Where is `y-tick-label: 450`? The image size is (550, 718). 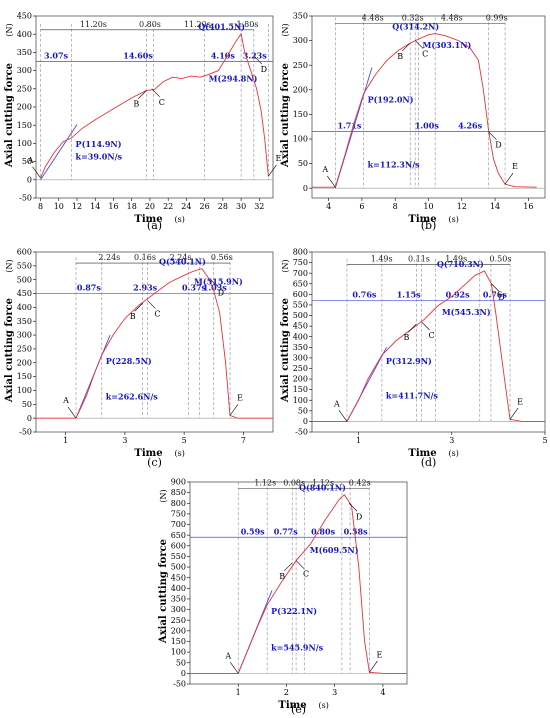 y-tick-label: 450 is located at coordinates (178, 577).